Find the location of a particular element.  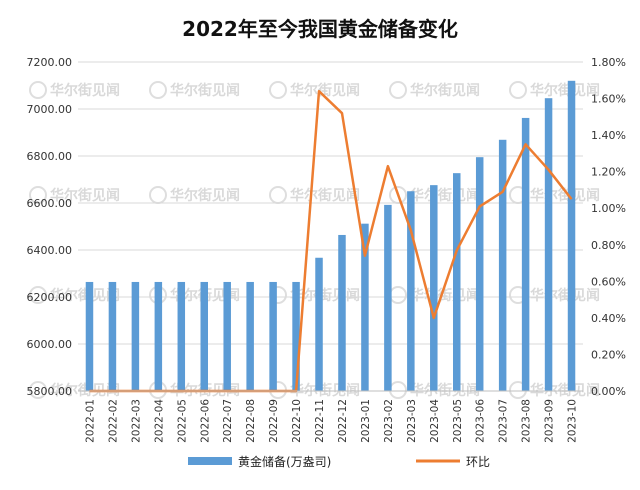

x-tick-label: 2022-11 is located at coordinates (320, 421).